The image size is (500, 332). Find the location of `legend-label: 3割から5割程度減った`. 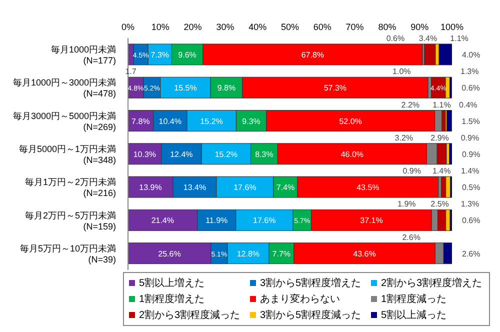

legend-label: 3割から5割程度減った is located at coordinates (311, 315).